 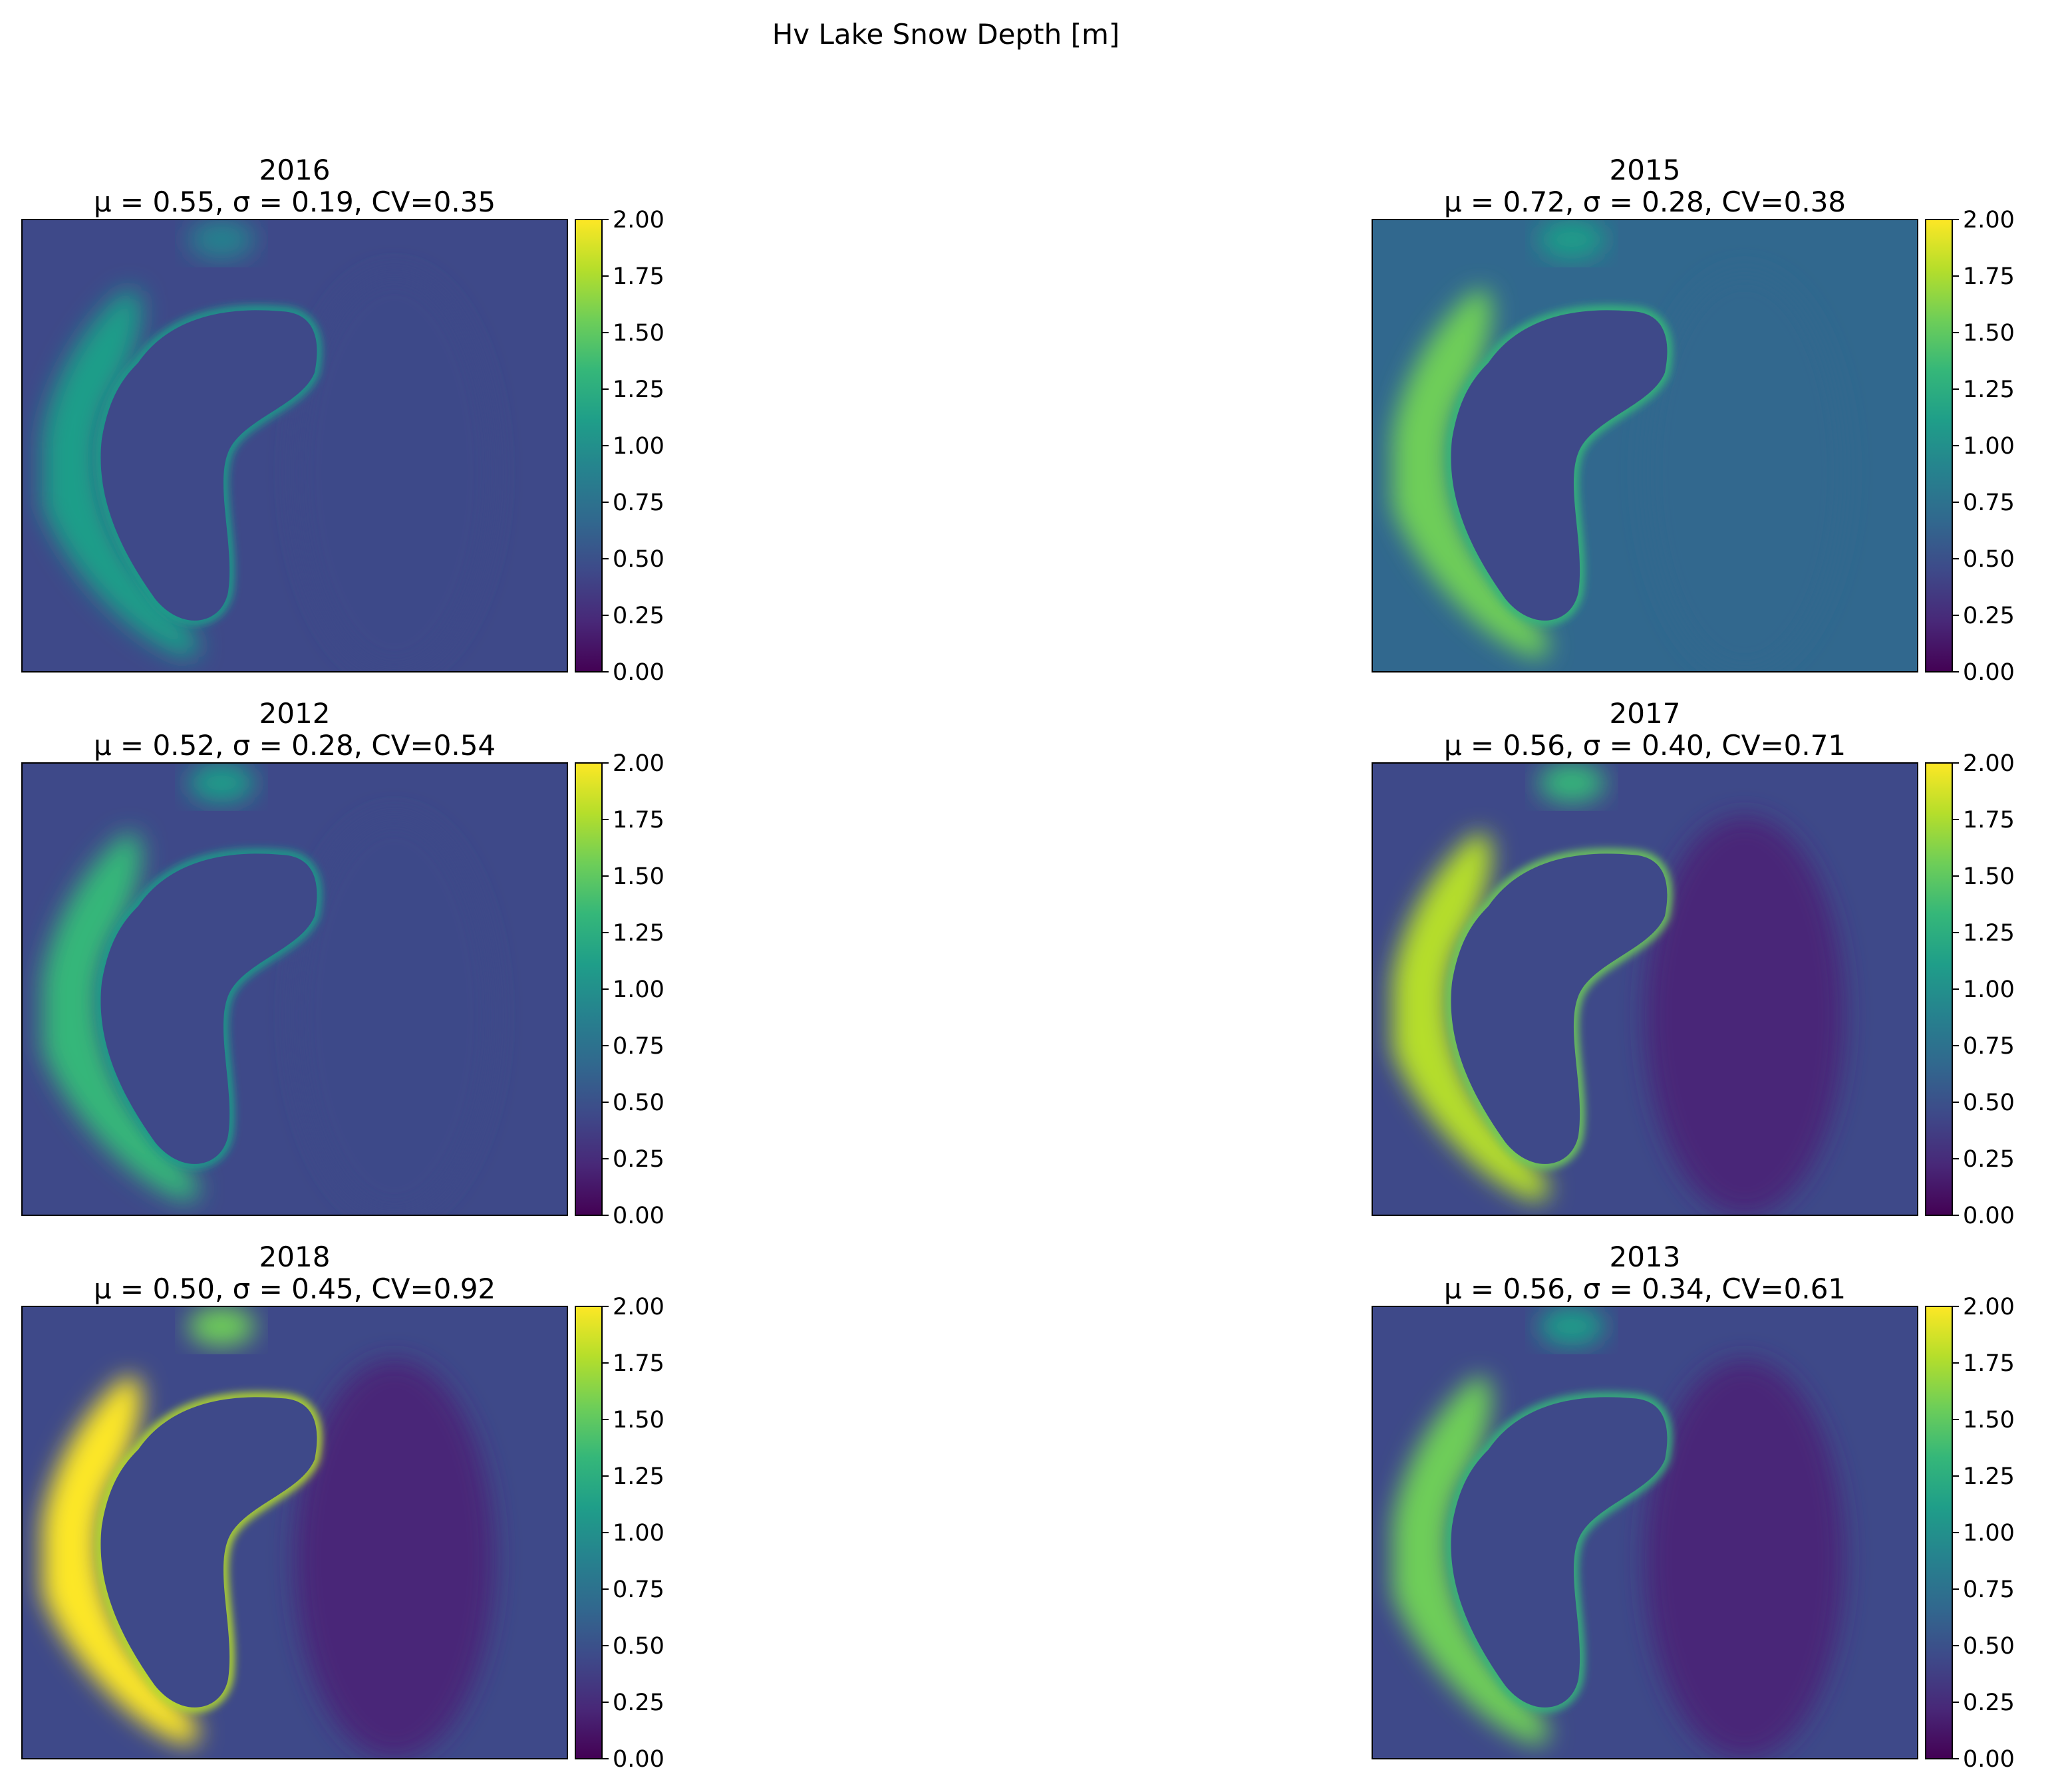 I want to click on panel-year-title: 2015, so click(x=1646, y=170).